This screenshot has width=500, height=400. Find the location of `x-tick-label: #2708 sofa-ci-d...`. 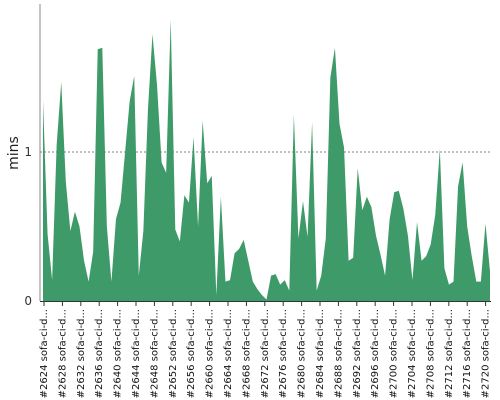

x-tick-label: #2708 sofa-ci-d... is located at coordinates (430, 353).